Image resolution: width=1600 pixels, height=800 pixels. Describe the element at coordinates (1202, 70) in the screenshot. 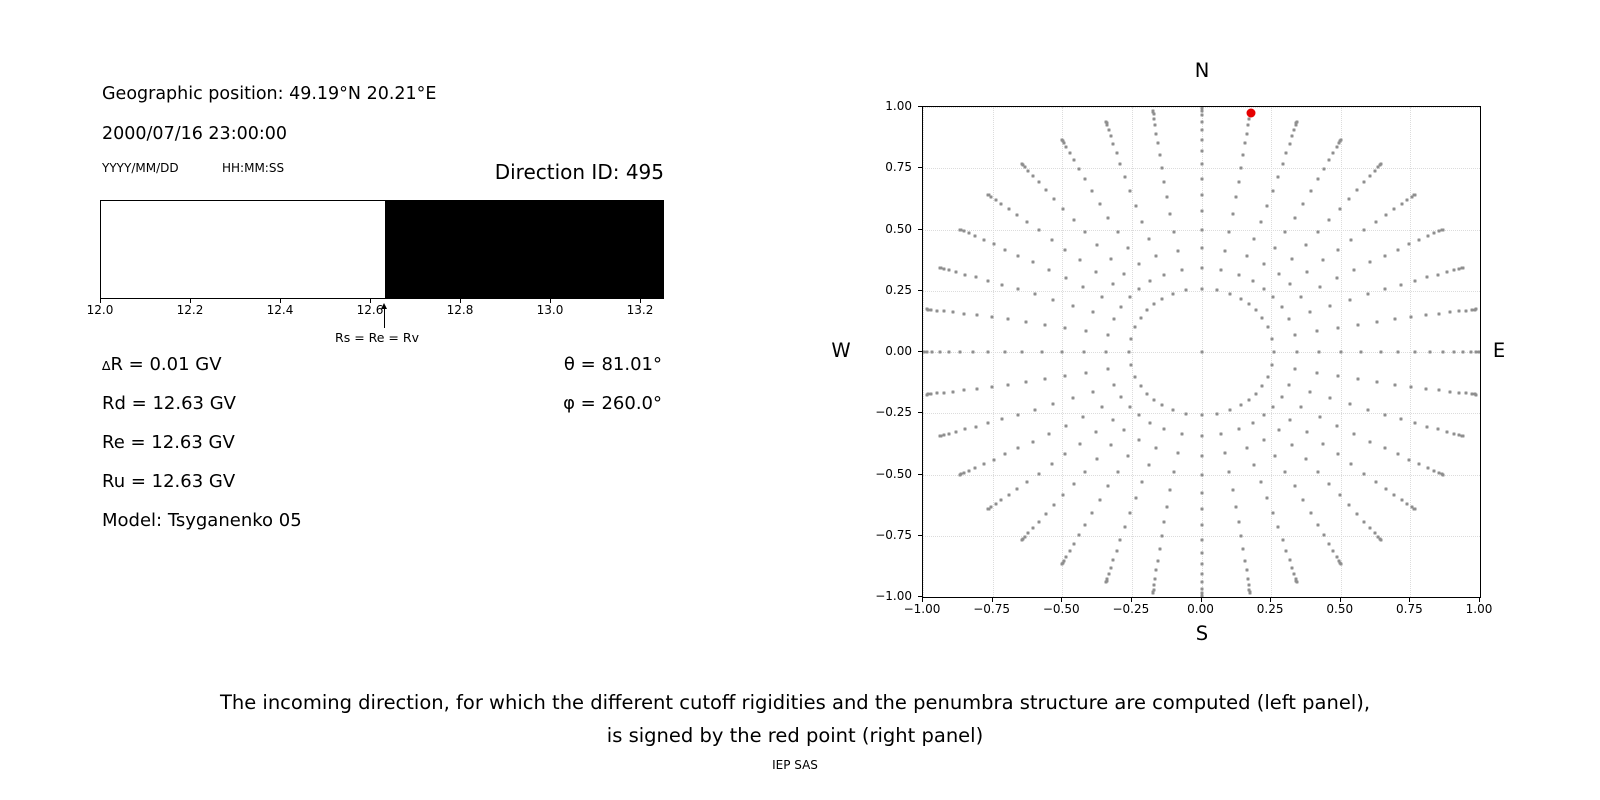

I see `compass-north-label: N` at that location.